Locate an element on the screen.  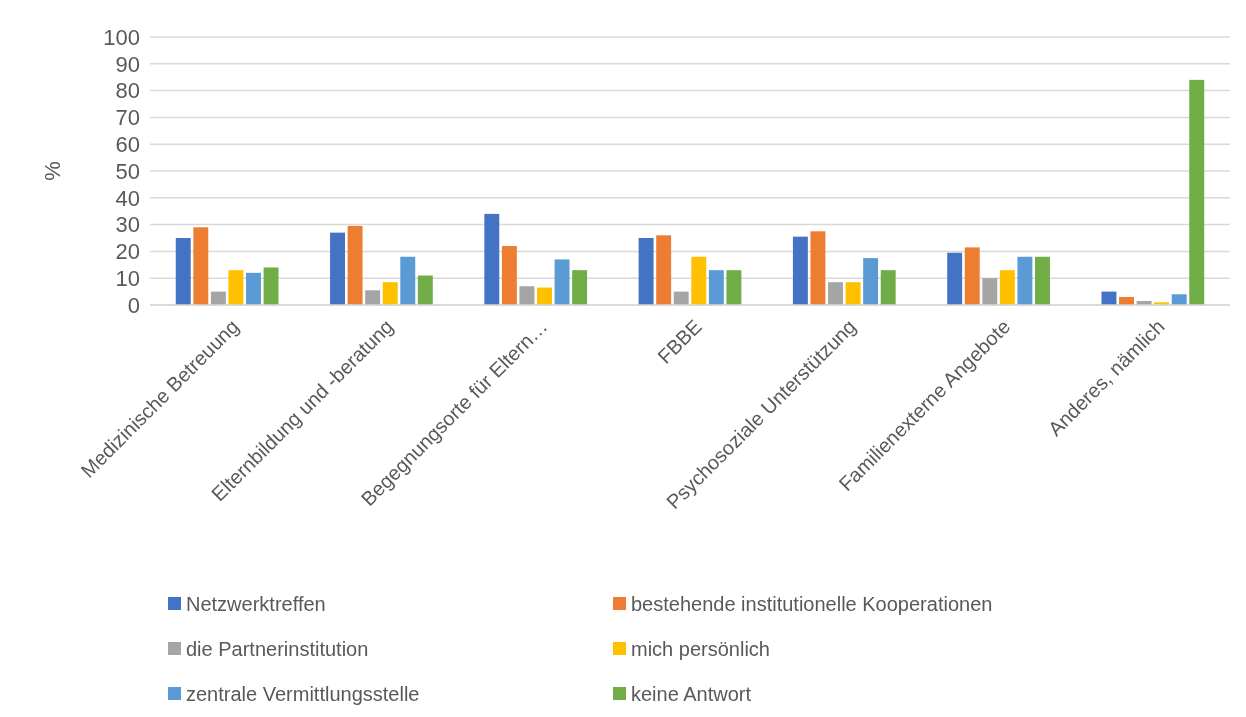
y-tick-label: 100 is located at coordinates (121, 37).